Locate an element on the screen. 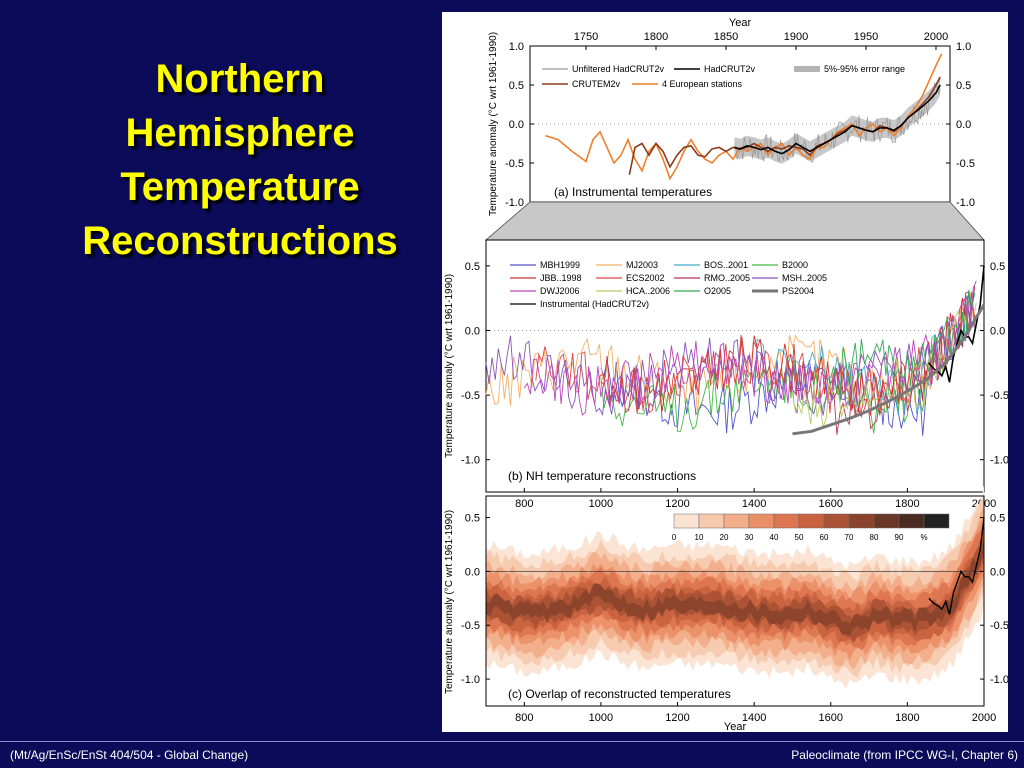  error-range-band is located at coordinates (837, 119).